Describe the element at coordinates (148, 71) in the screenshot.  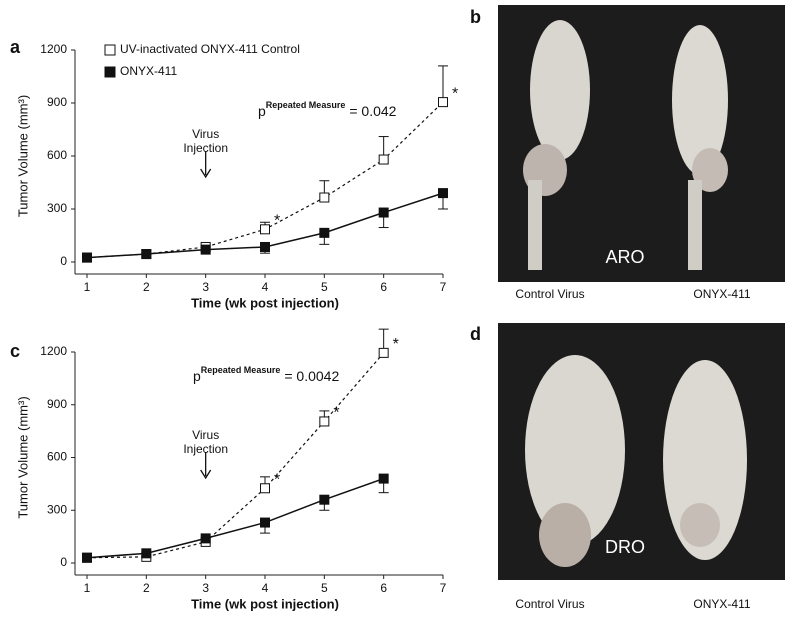
I see `legend-label: ONYX-411` at that location.